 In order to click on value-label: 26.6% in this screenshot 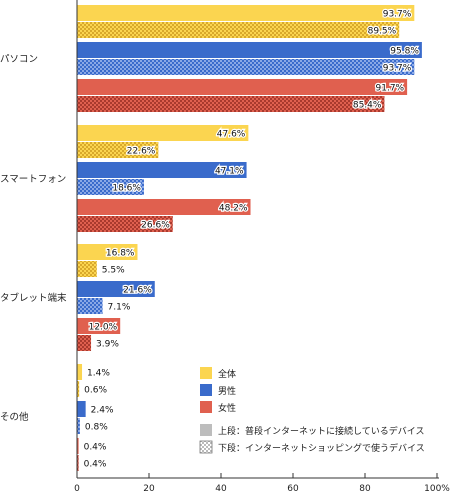, I will do `click(155, 226)`.